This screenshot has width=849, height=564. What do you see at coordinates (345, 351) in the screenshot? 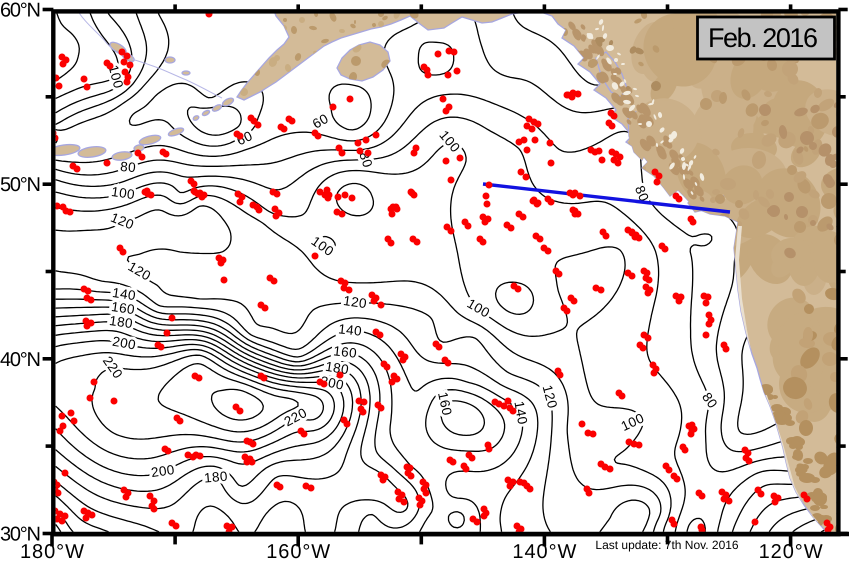
I see `svg-text: 160` at bounding box center [345, 351].